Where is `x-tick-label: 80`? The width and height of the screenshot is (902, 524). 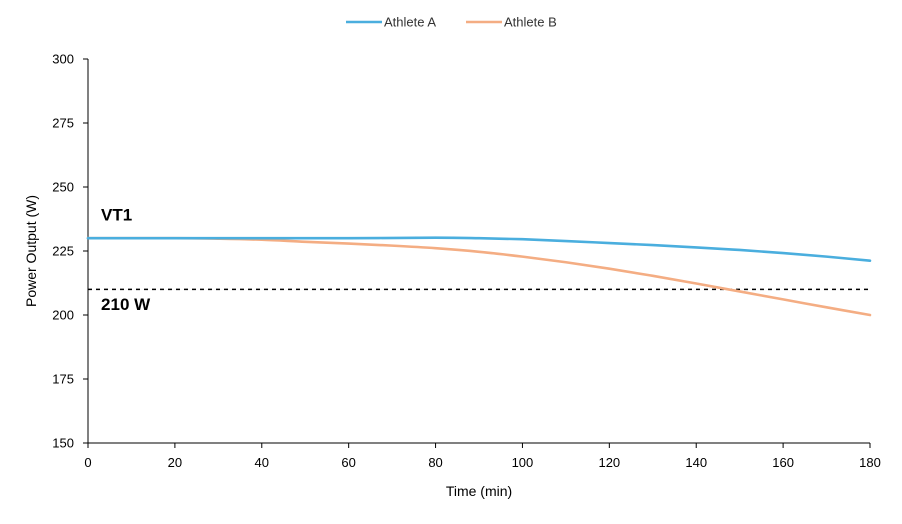 x-tick-label: 80 is located at coordinates (435, 462).